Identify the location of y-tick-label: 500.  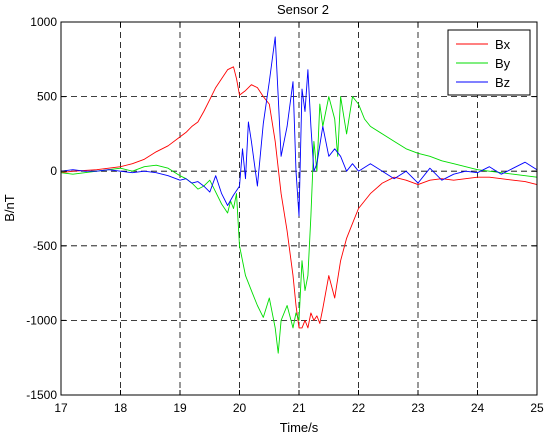
(47, 97).